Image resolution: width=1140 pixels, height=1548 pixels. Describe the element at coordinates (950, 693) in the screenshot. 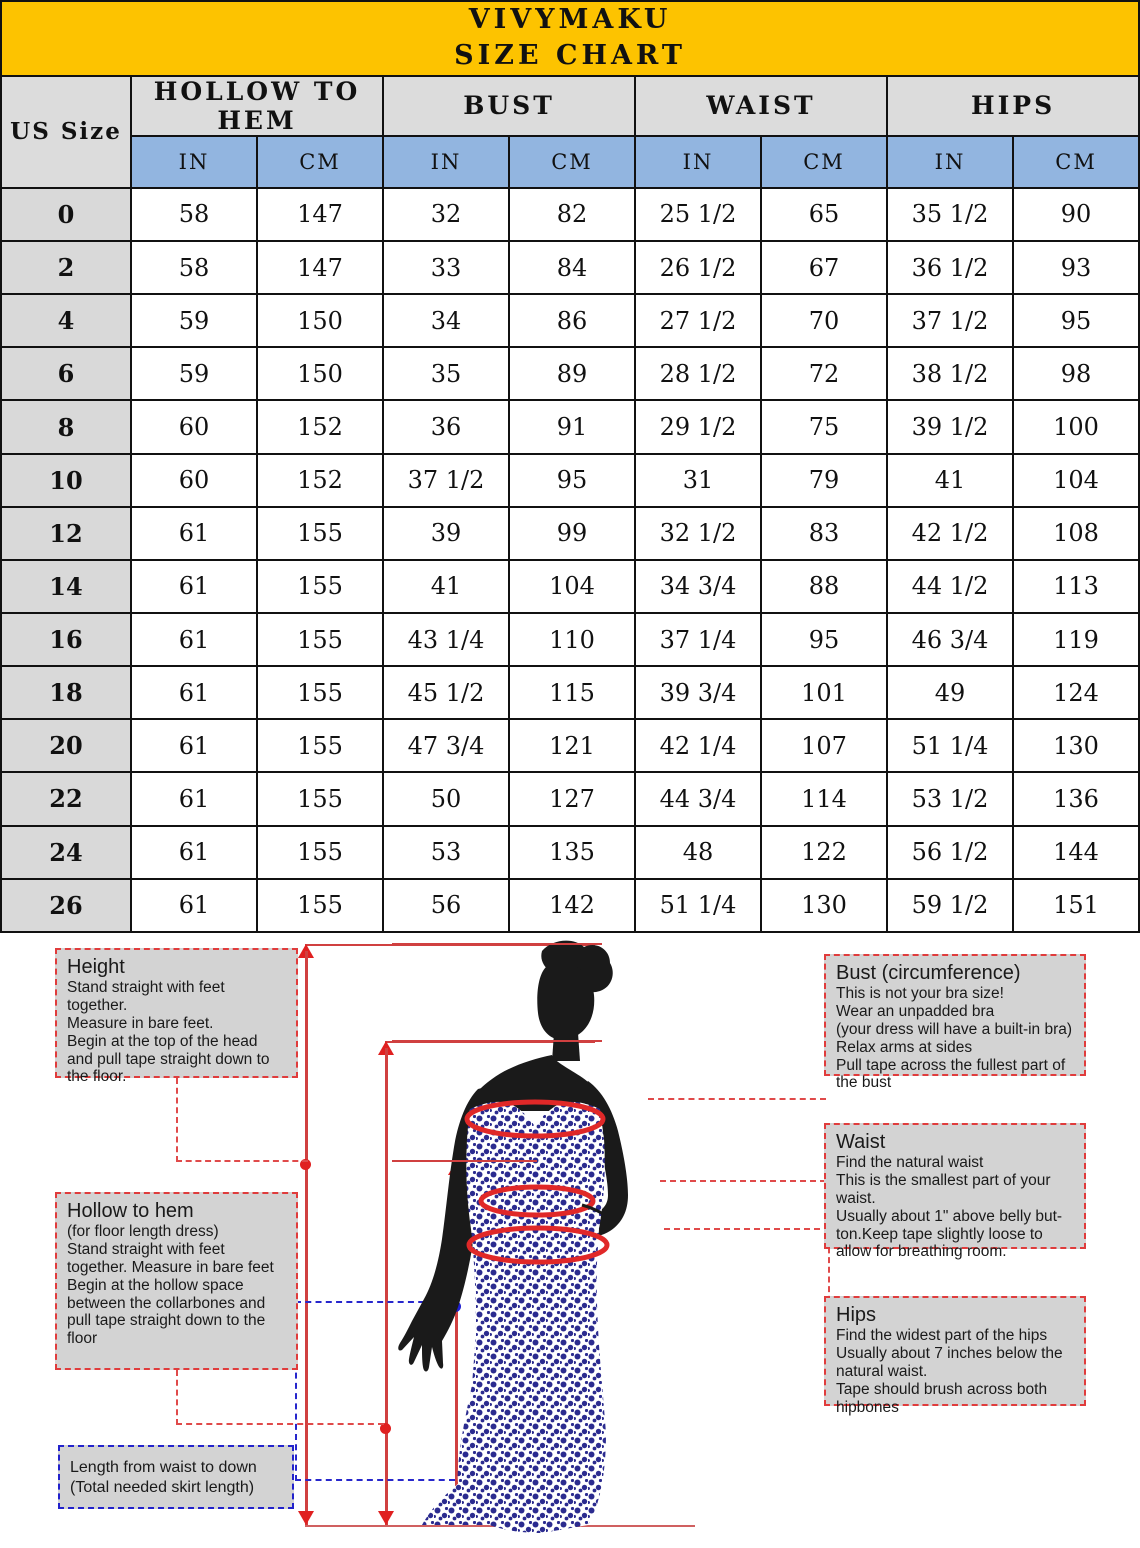

I see `cell-value: 49` at that location.